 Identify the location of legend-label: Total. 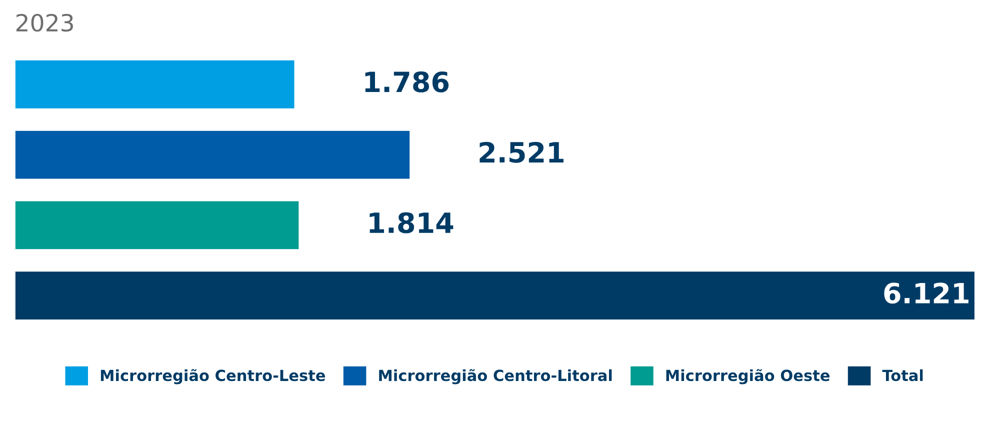
(902, 375).